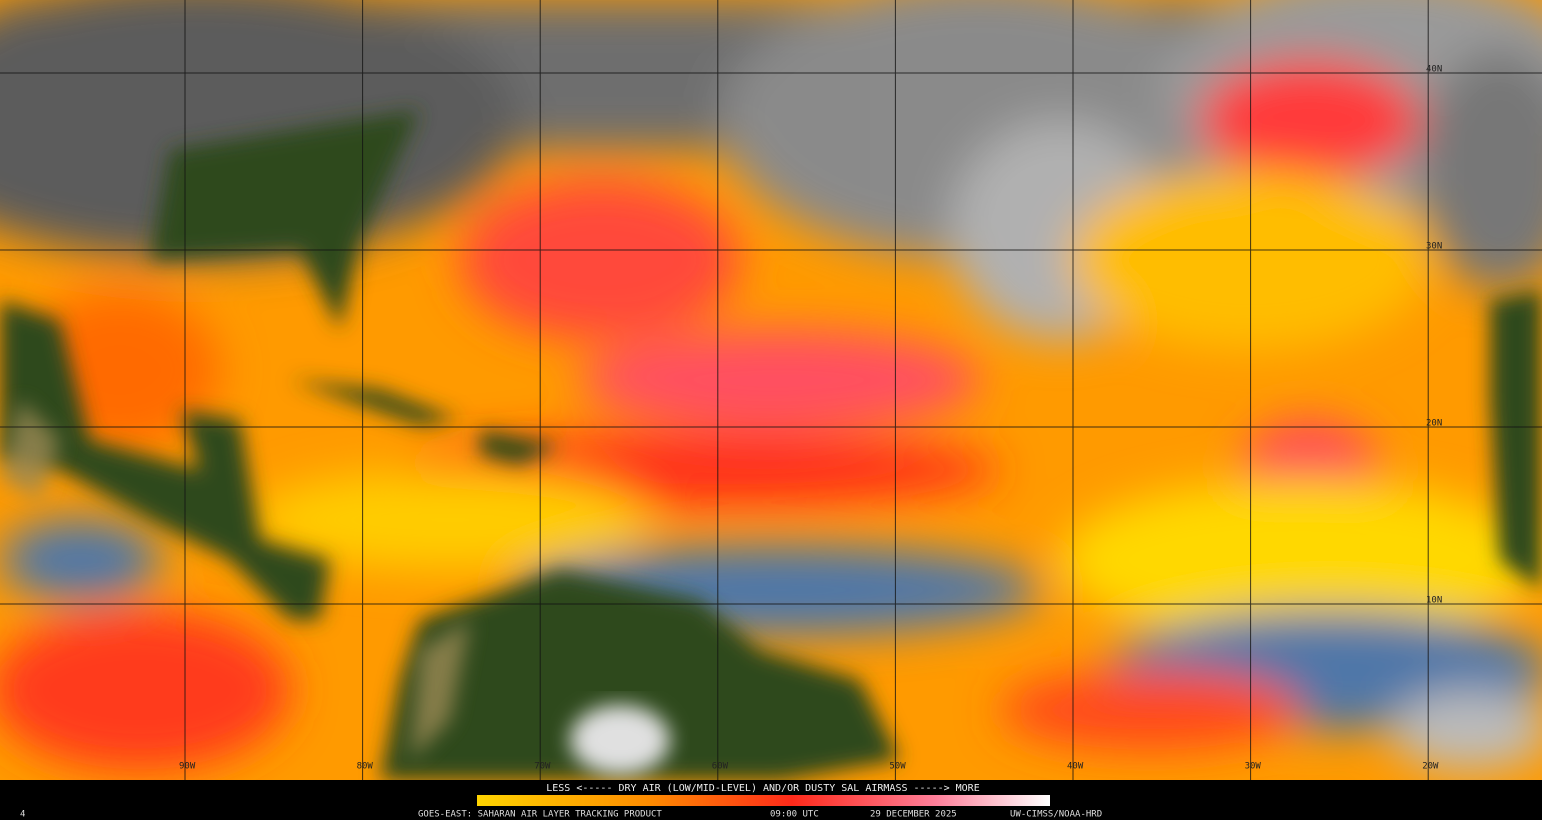 Image resolution: width=1542 pixels, height=820 pixels. Describe the element at coordinates (365, 767) in the screenshot. I see `longitude-label: 80W` at that location.